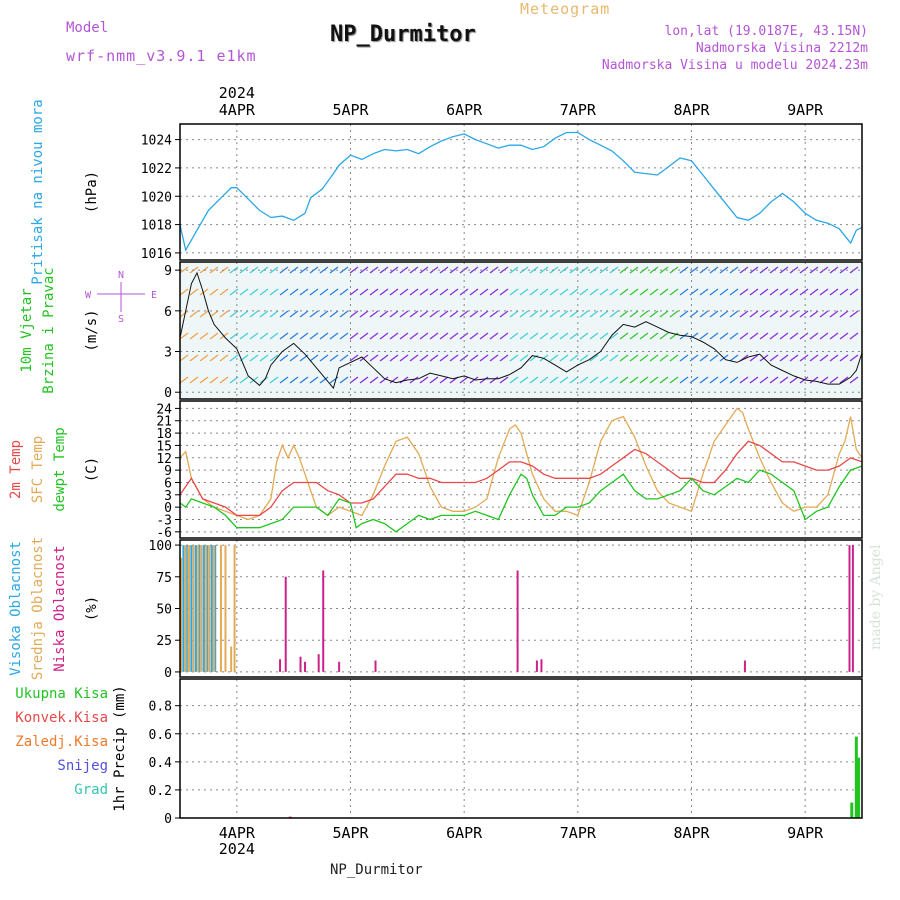  Describe the element at coordinates (237, 849) in the screenshot. I see `bottom-axis-year: 2024` at that location.